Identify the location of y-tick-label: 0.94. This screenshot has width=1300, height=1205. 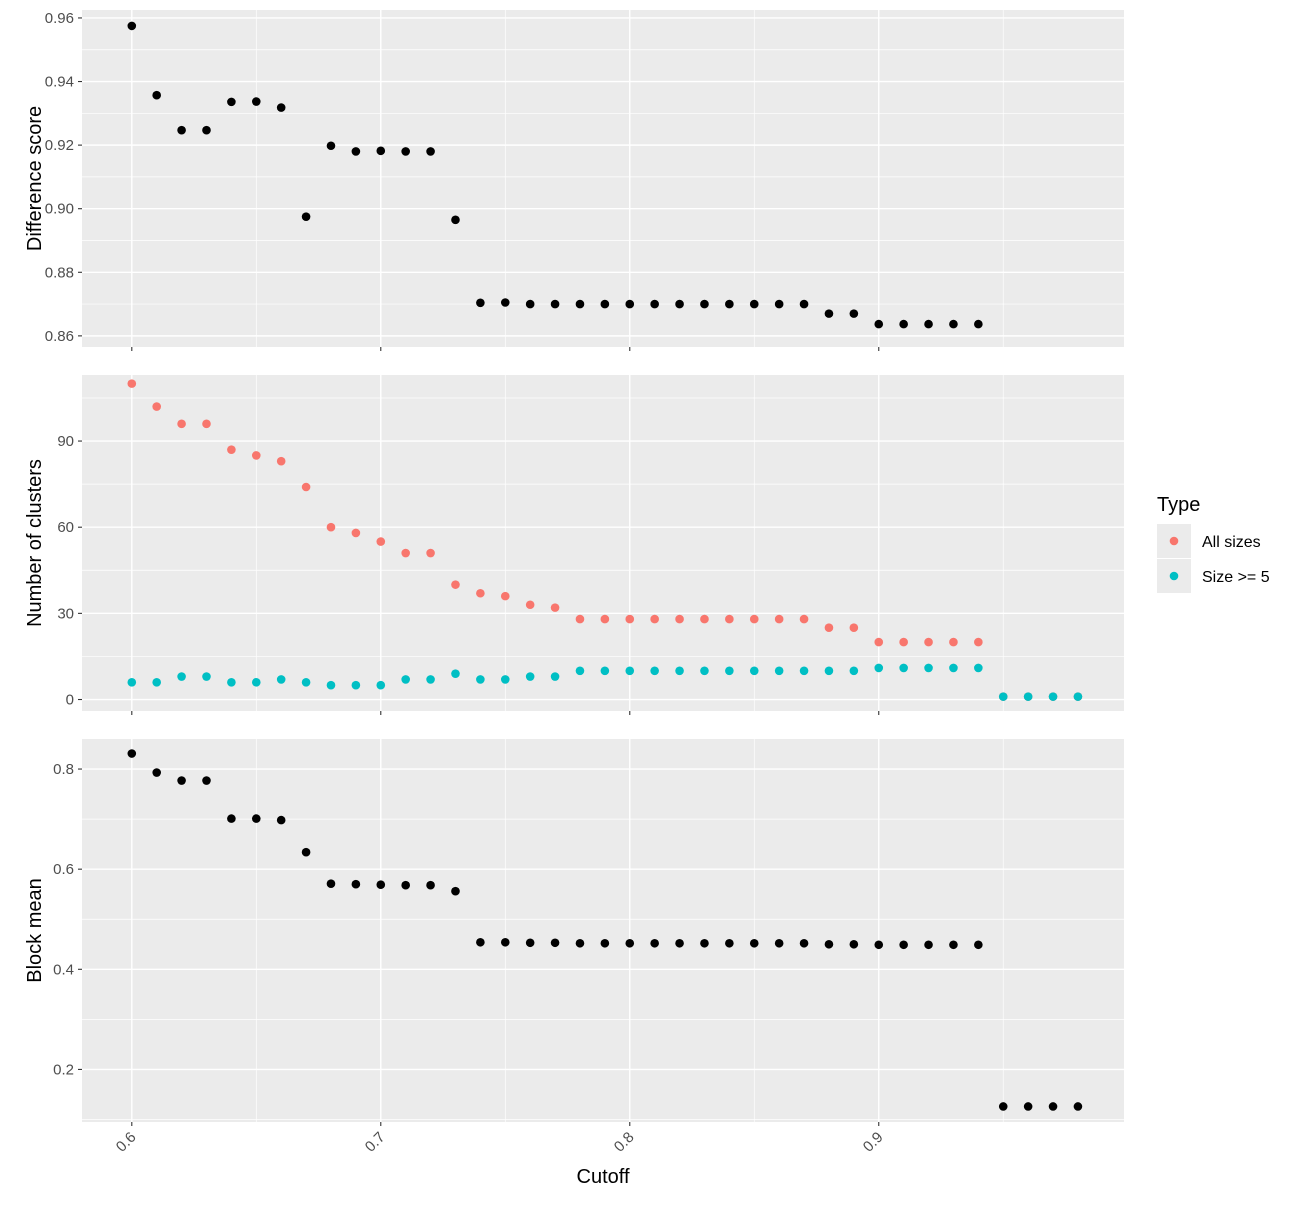
(59, 82).